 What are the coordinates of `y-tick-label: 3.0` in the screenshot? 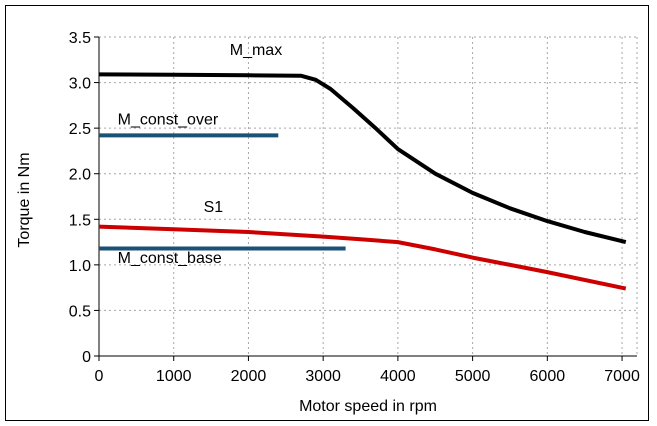 It's located at (80, 84).